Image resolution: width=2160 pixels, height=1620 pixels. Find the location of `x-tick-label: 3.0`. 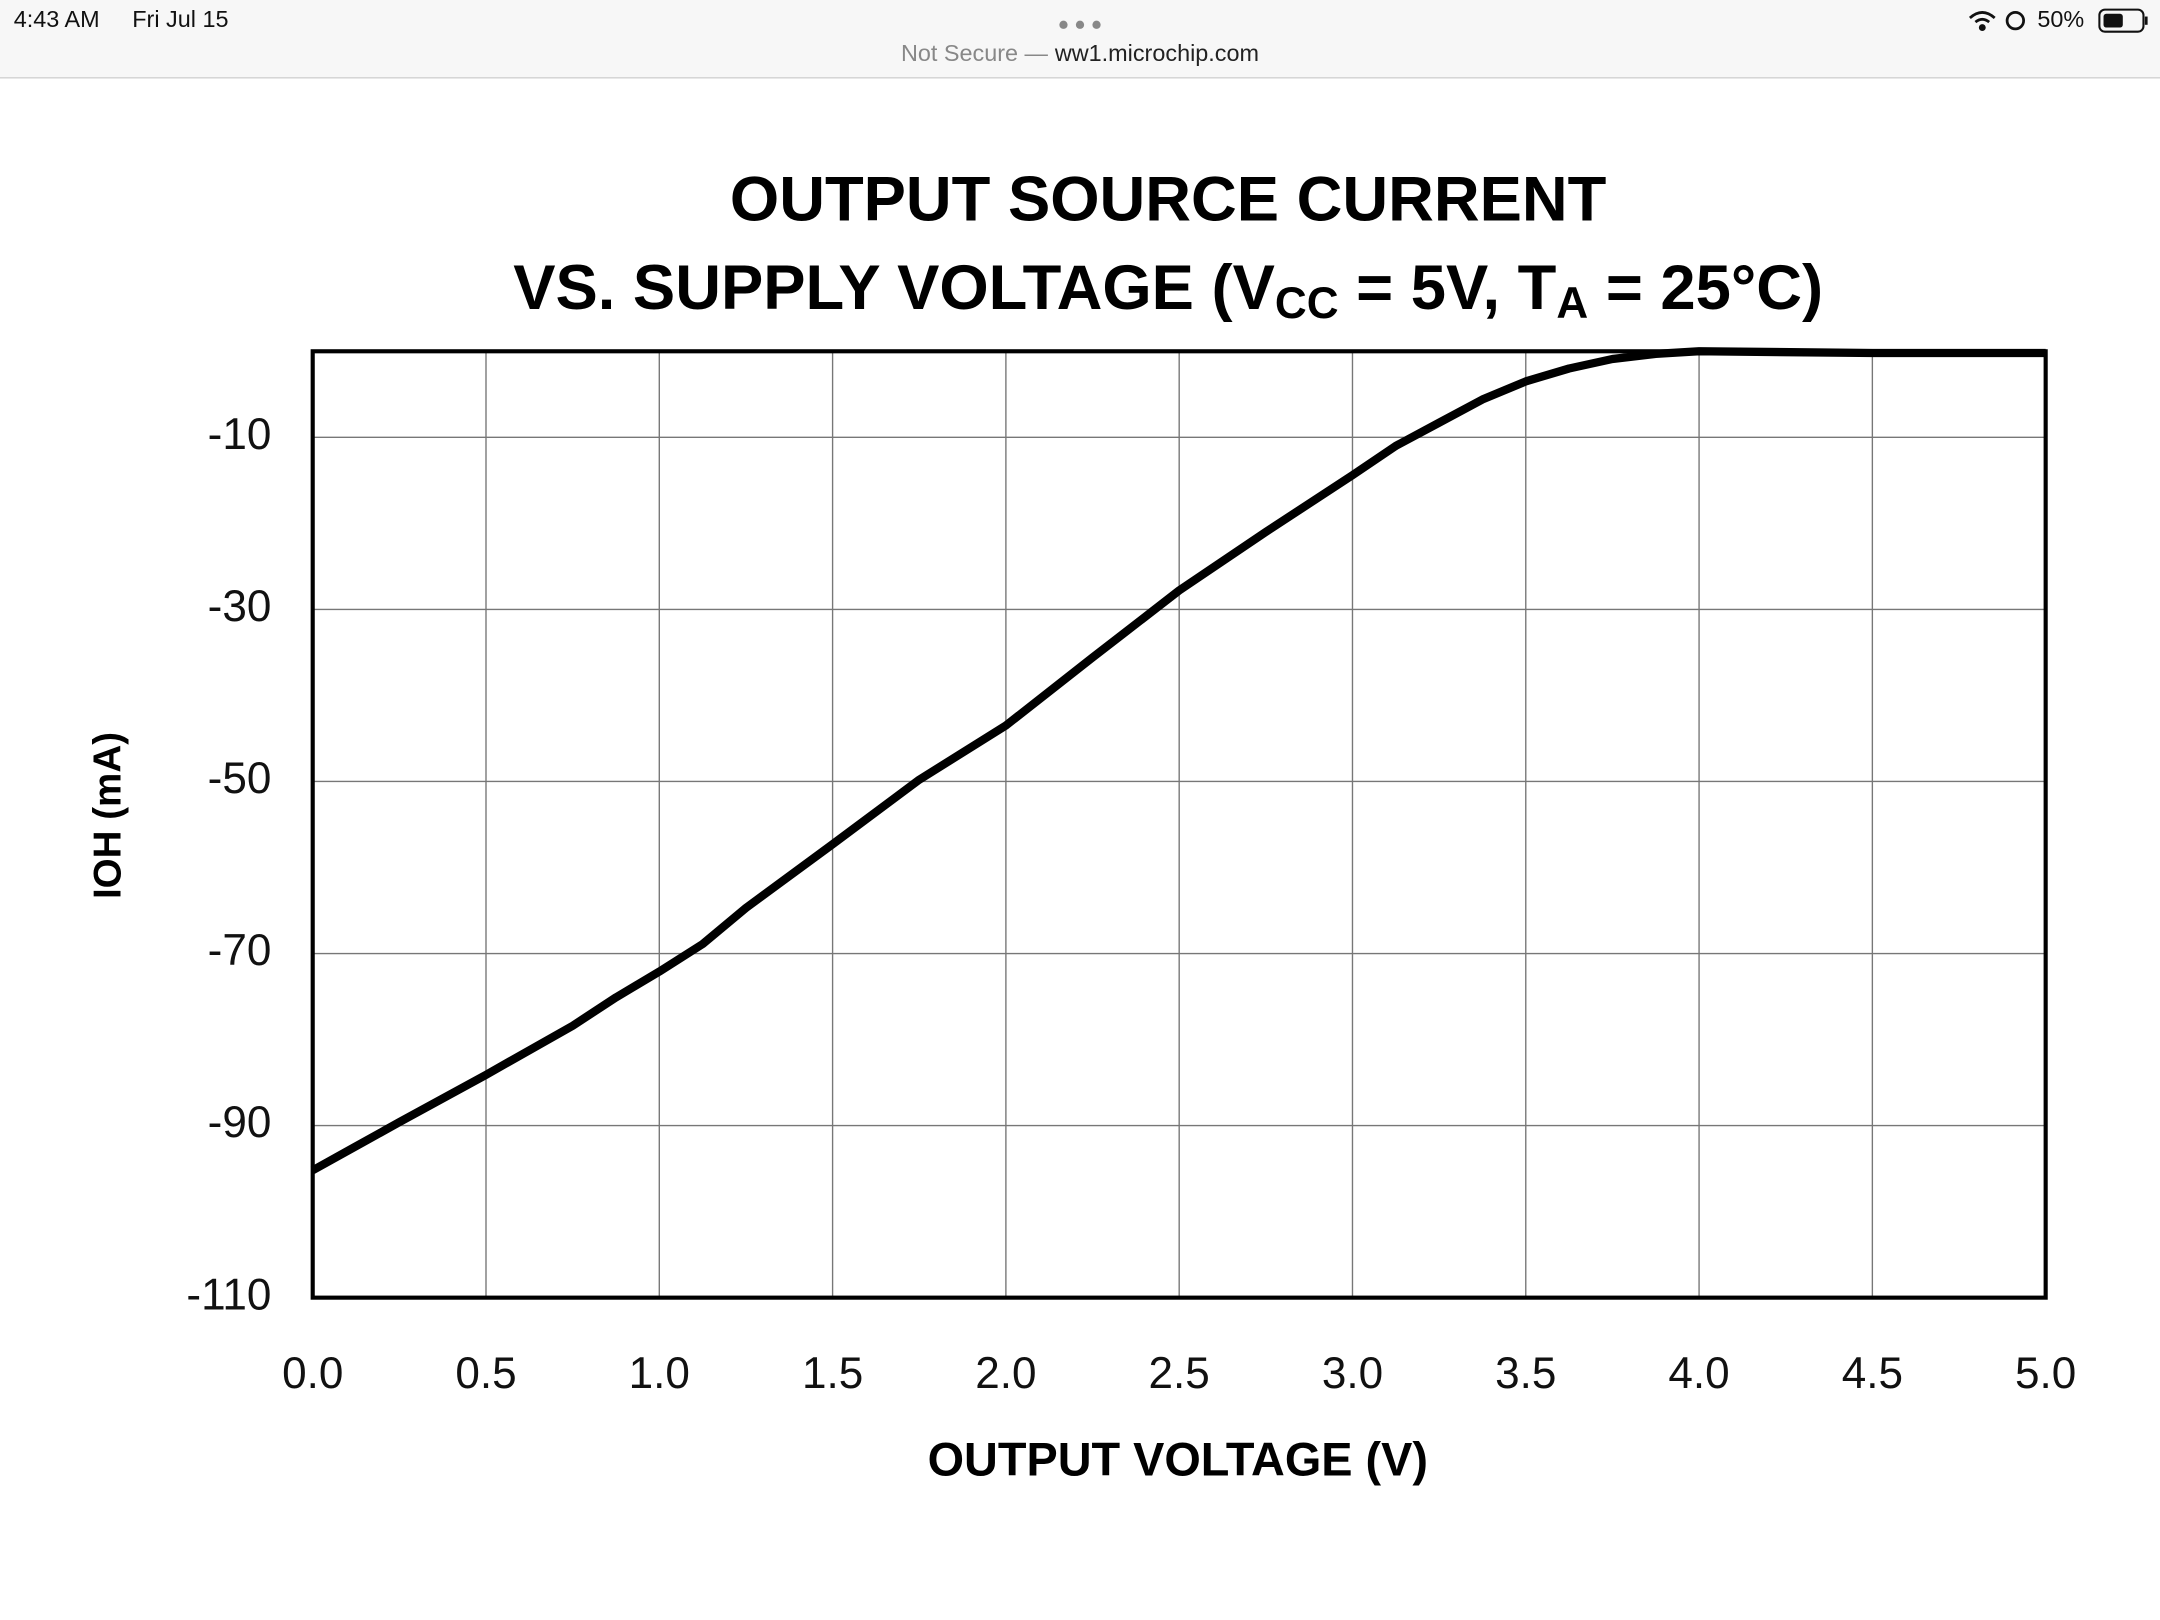

x-tick-label: 3.0 is located at coordinates (1352, 1373).